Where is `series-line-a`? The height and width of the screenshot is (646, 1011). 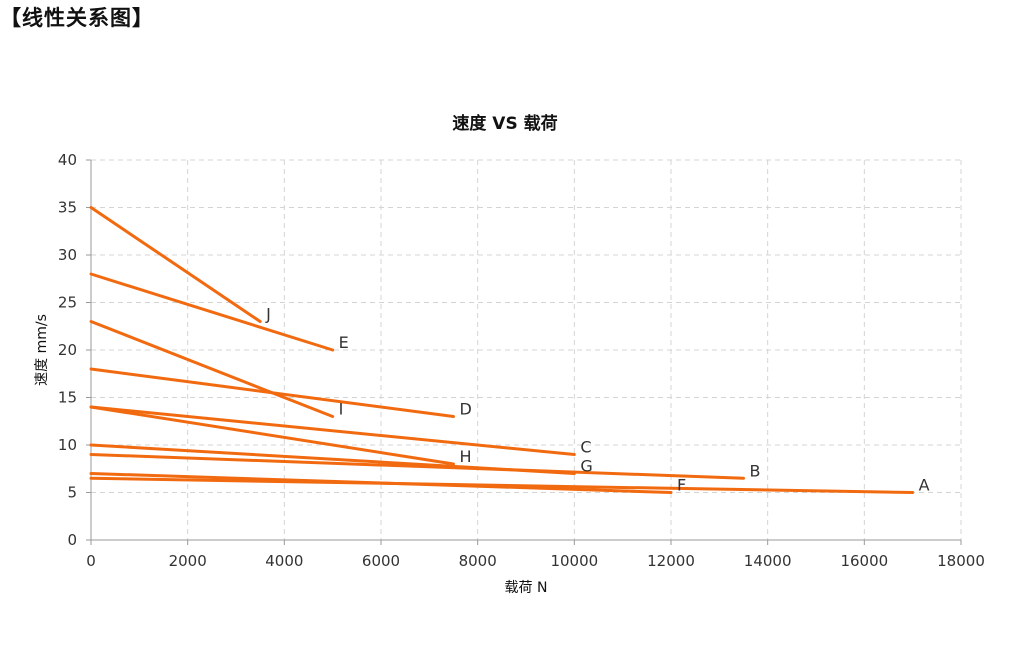 series-line-a is located at coordinates (502, 485).